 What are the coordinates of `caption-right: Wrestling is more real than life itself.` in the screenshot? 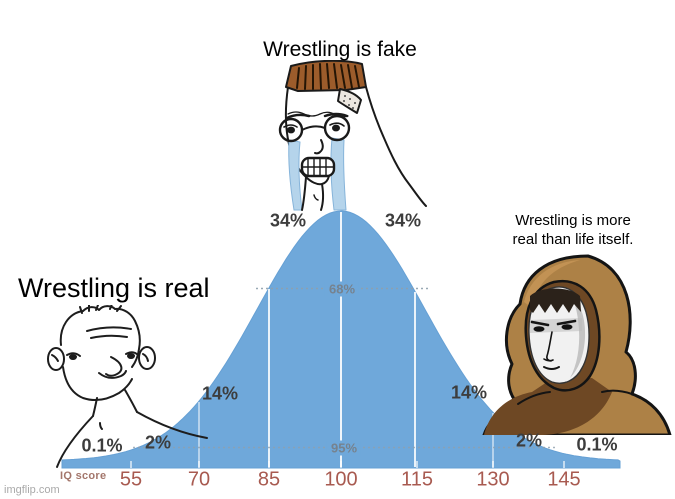 It's located at (573, 230).